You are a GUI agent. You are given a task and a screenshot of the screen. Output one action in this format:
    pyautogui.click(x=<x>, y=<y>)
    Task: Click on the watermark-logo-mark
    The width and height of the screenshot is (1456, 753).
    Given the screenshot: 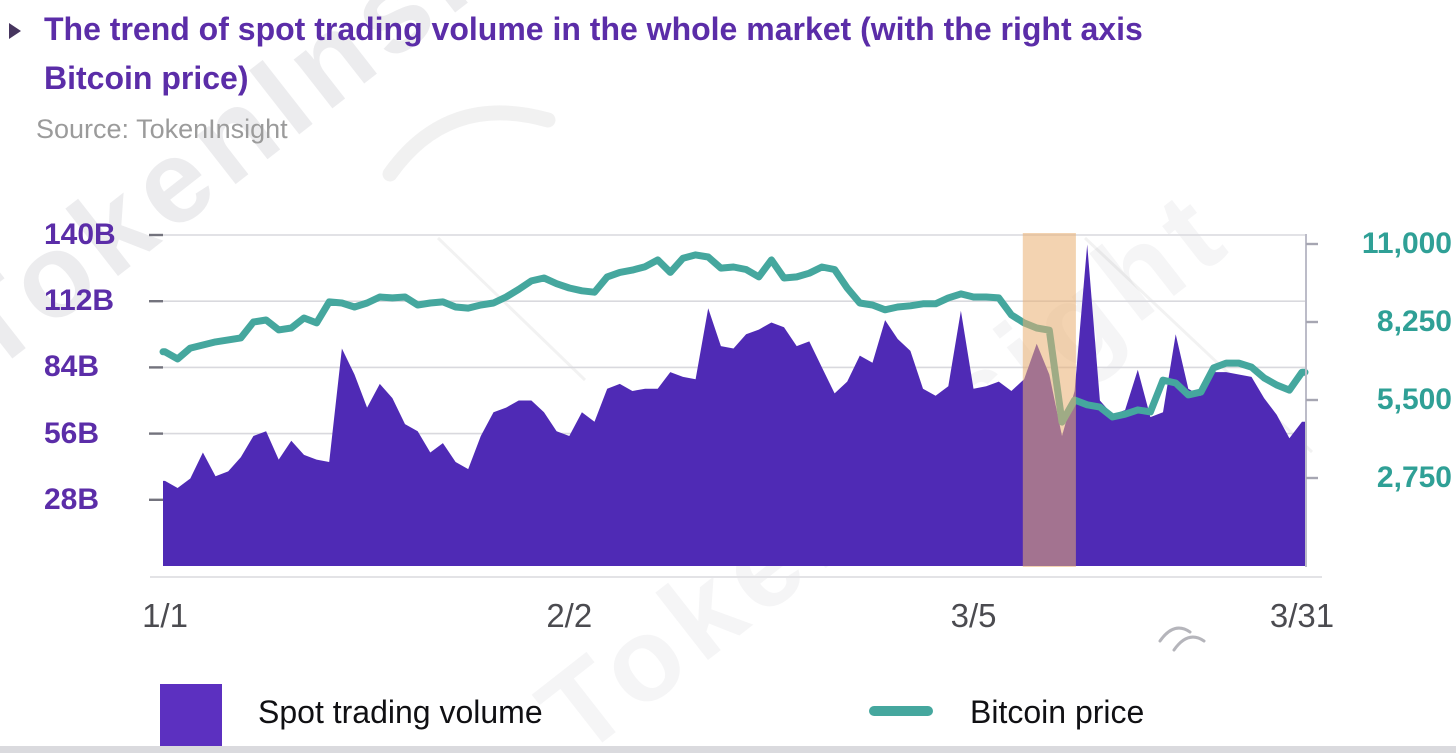 What is the action you would take?
    pyautogui.click(x=1182, y=639)
    